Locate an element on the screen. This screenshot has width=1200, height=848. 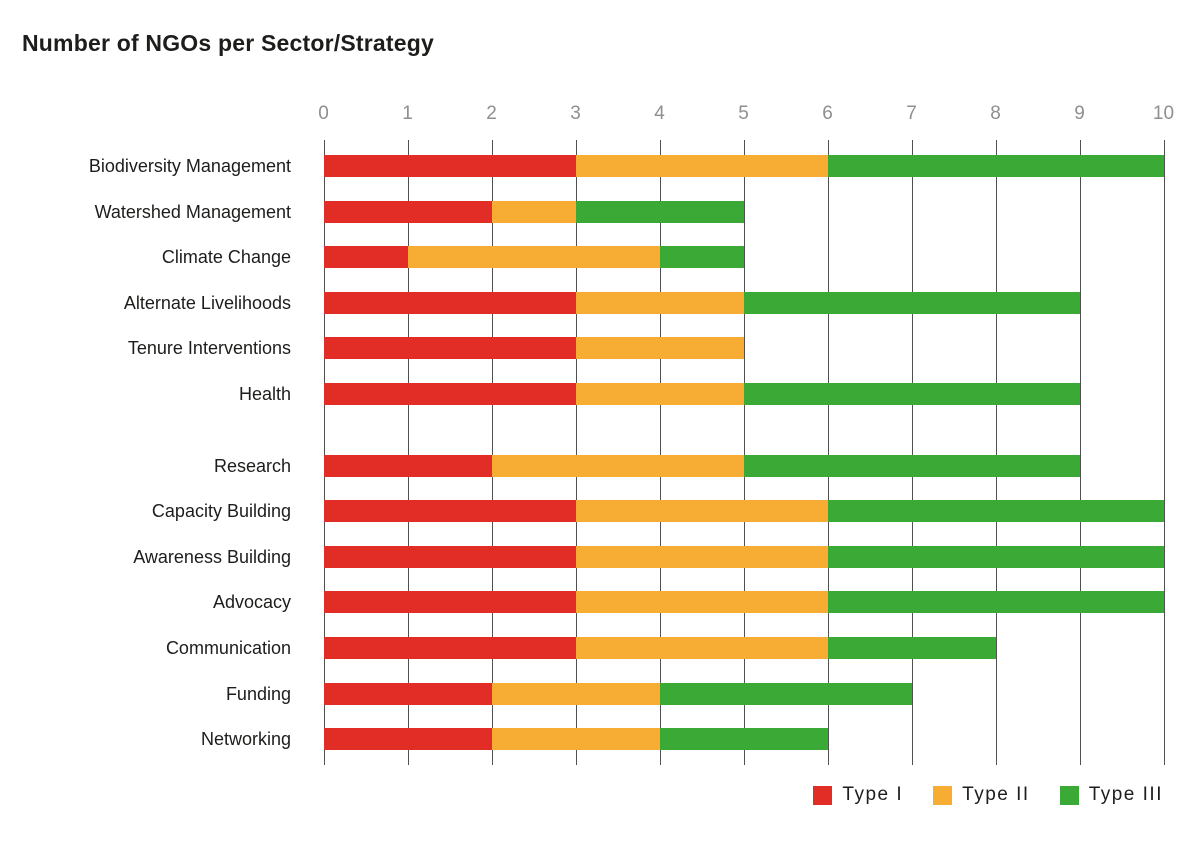
category-label: Awareness Building is located at coordinates (212, 556).